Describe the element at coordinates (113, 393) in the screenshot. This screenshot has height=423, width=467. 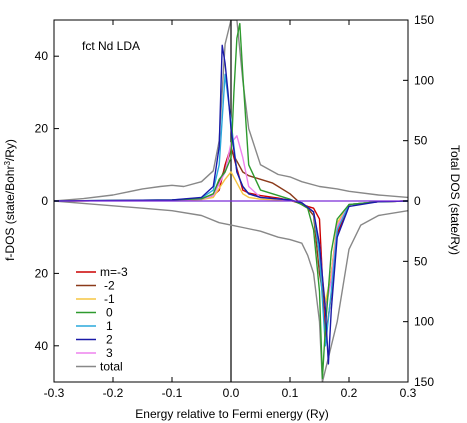
I see `x-tick-label: -0.2` at that location.